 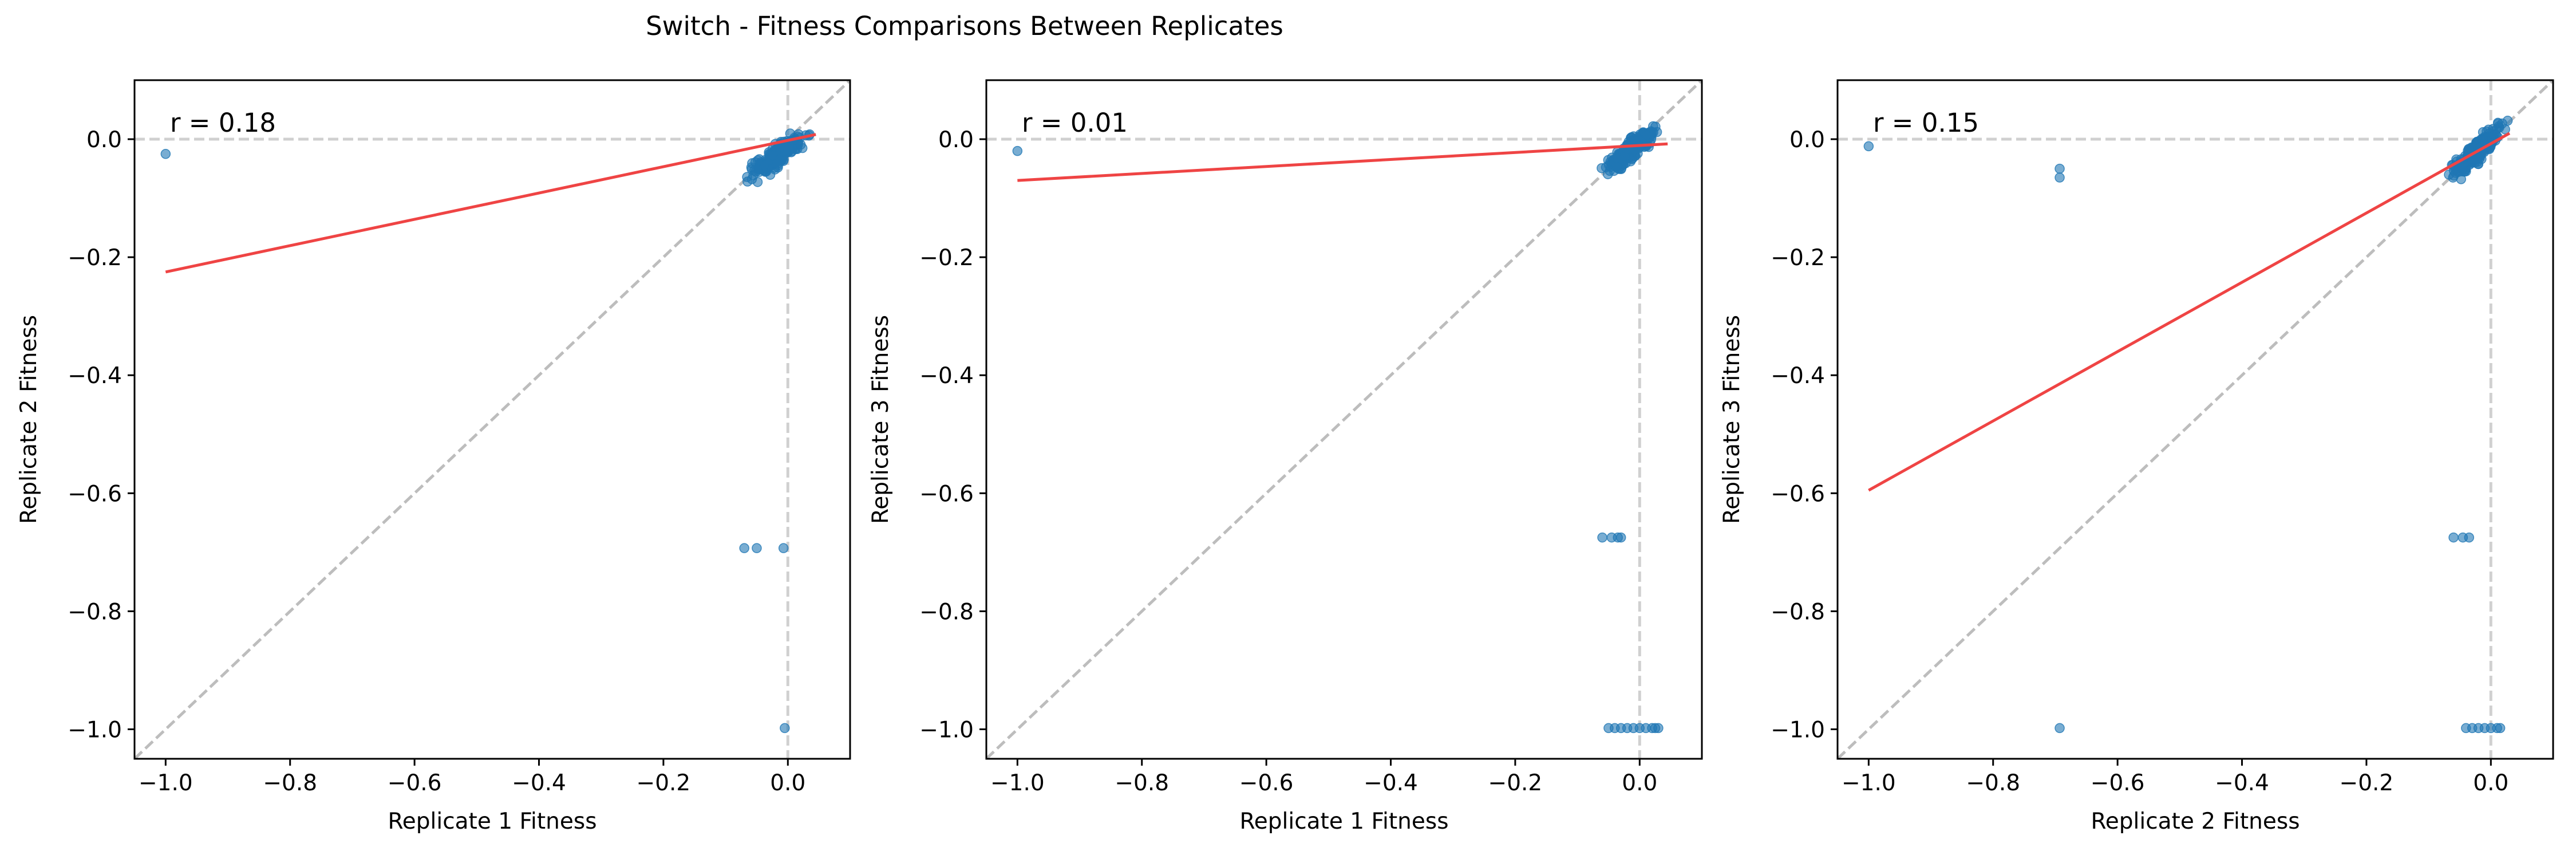 What do you see at coordinates (2195, 821) in the screenshot?
I see `x-axis-label: Replicate 2 Fitness` at bounding box center [2195, 821].